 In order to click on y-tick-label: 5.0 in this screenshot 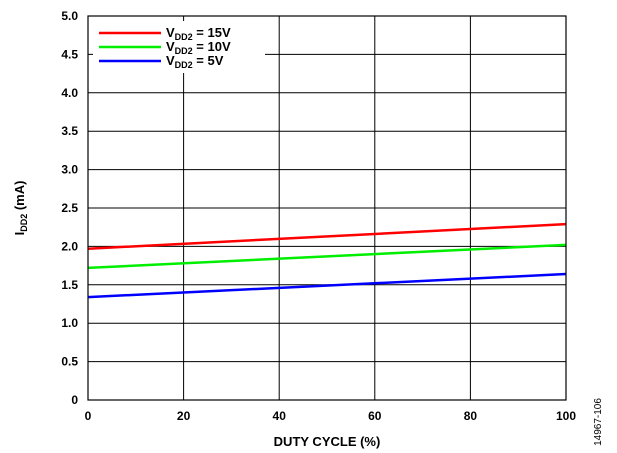, I will do `click(69, 16)`.